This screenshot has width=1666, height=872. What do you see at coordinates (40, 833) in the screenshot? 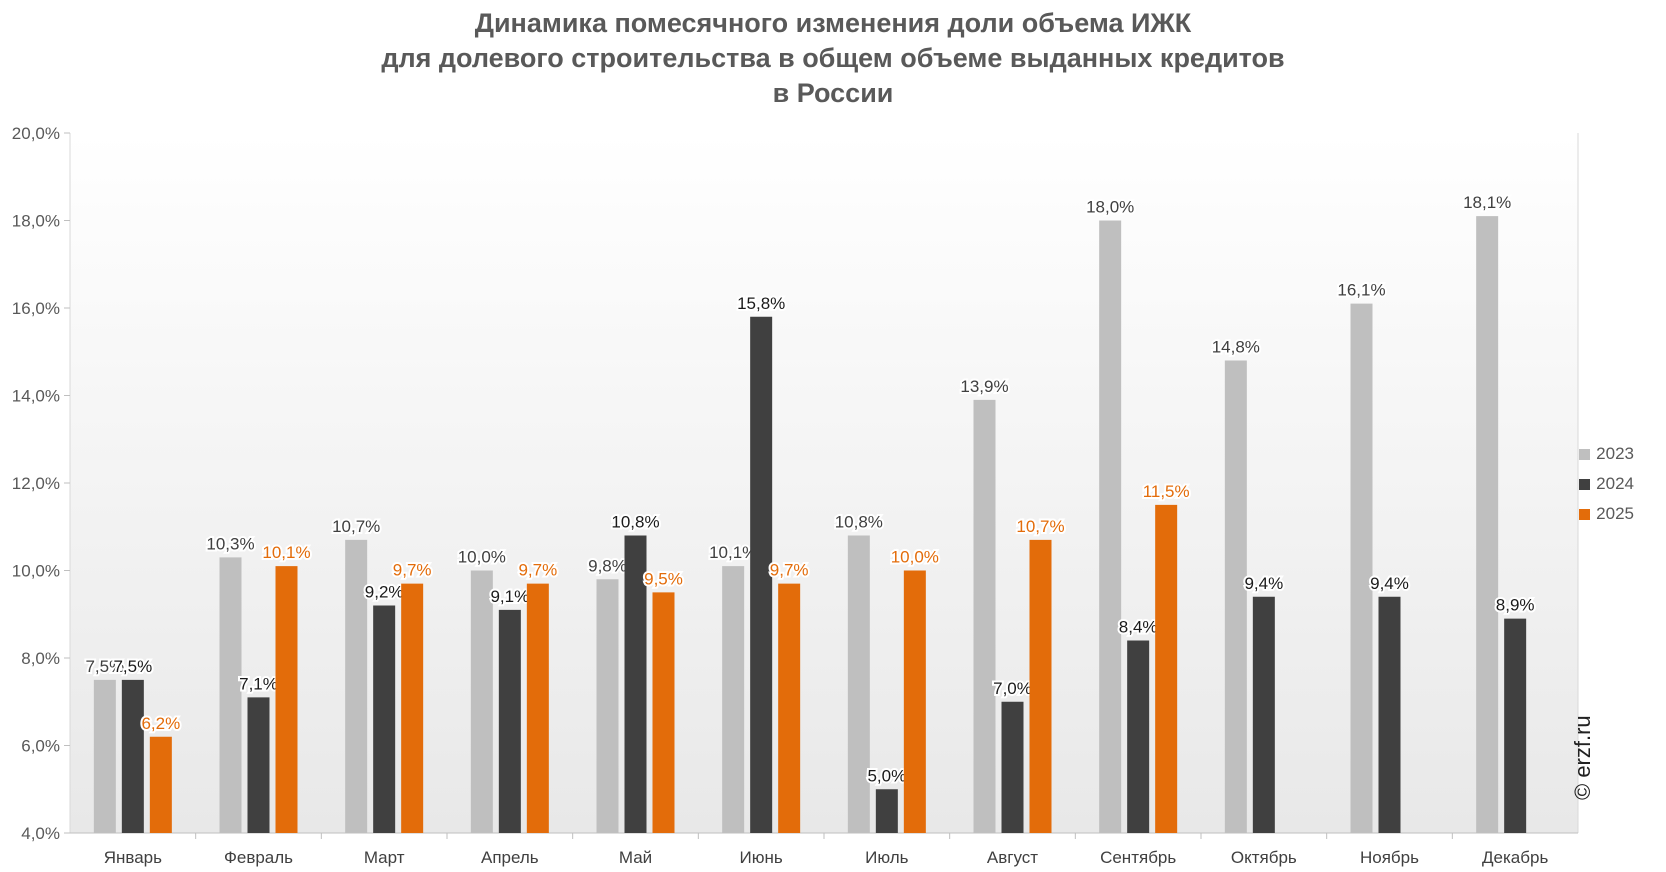
I see `y-tick-label: 4,0%` at bounding box center [40, 833].